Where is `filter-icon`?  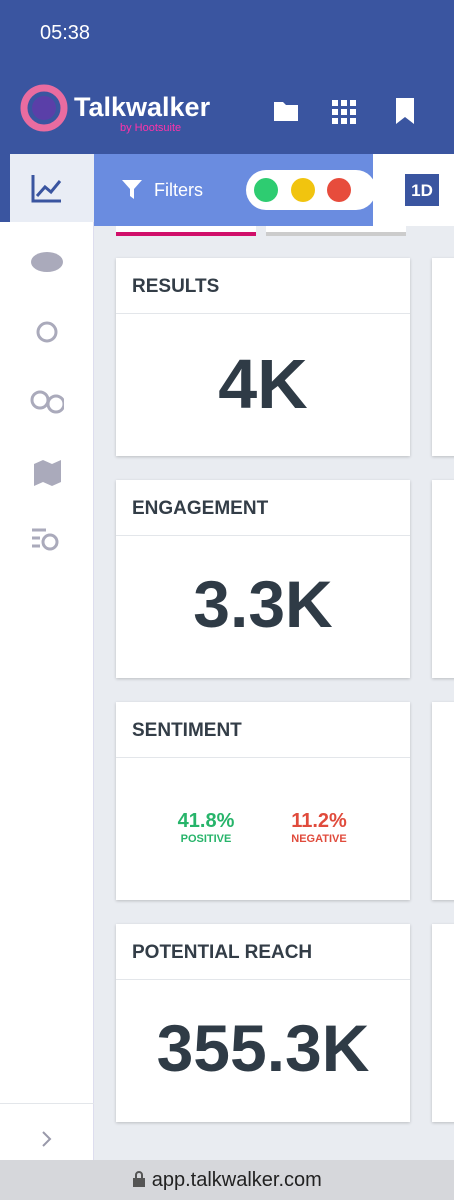 filter-icon is located at coordinates (132, 189).